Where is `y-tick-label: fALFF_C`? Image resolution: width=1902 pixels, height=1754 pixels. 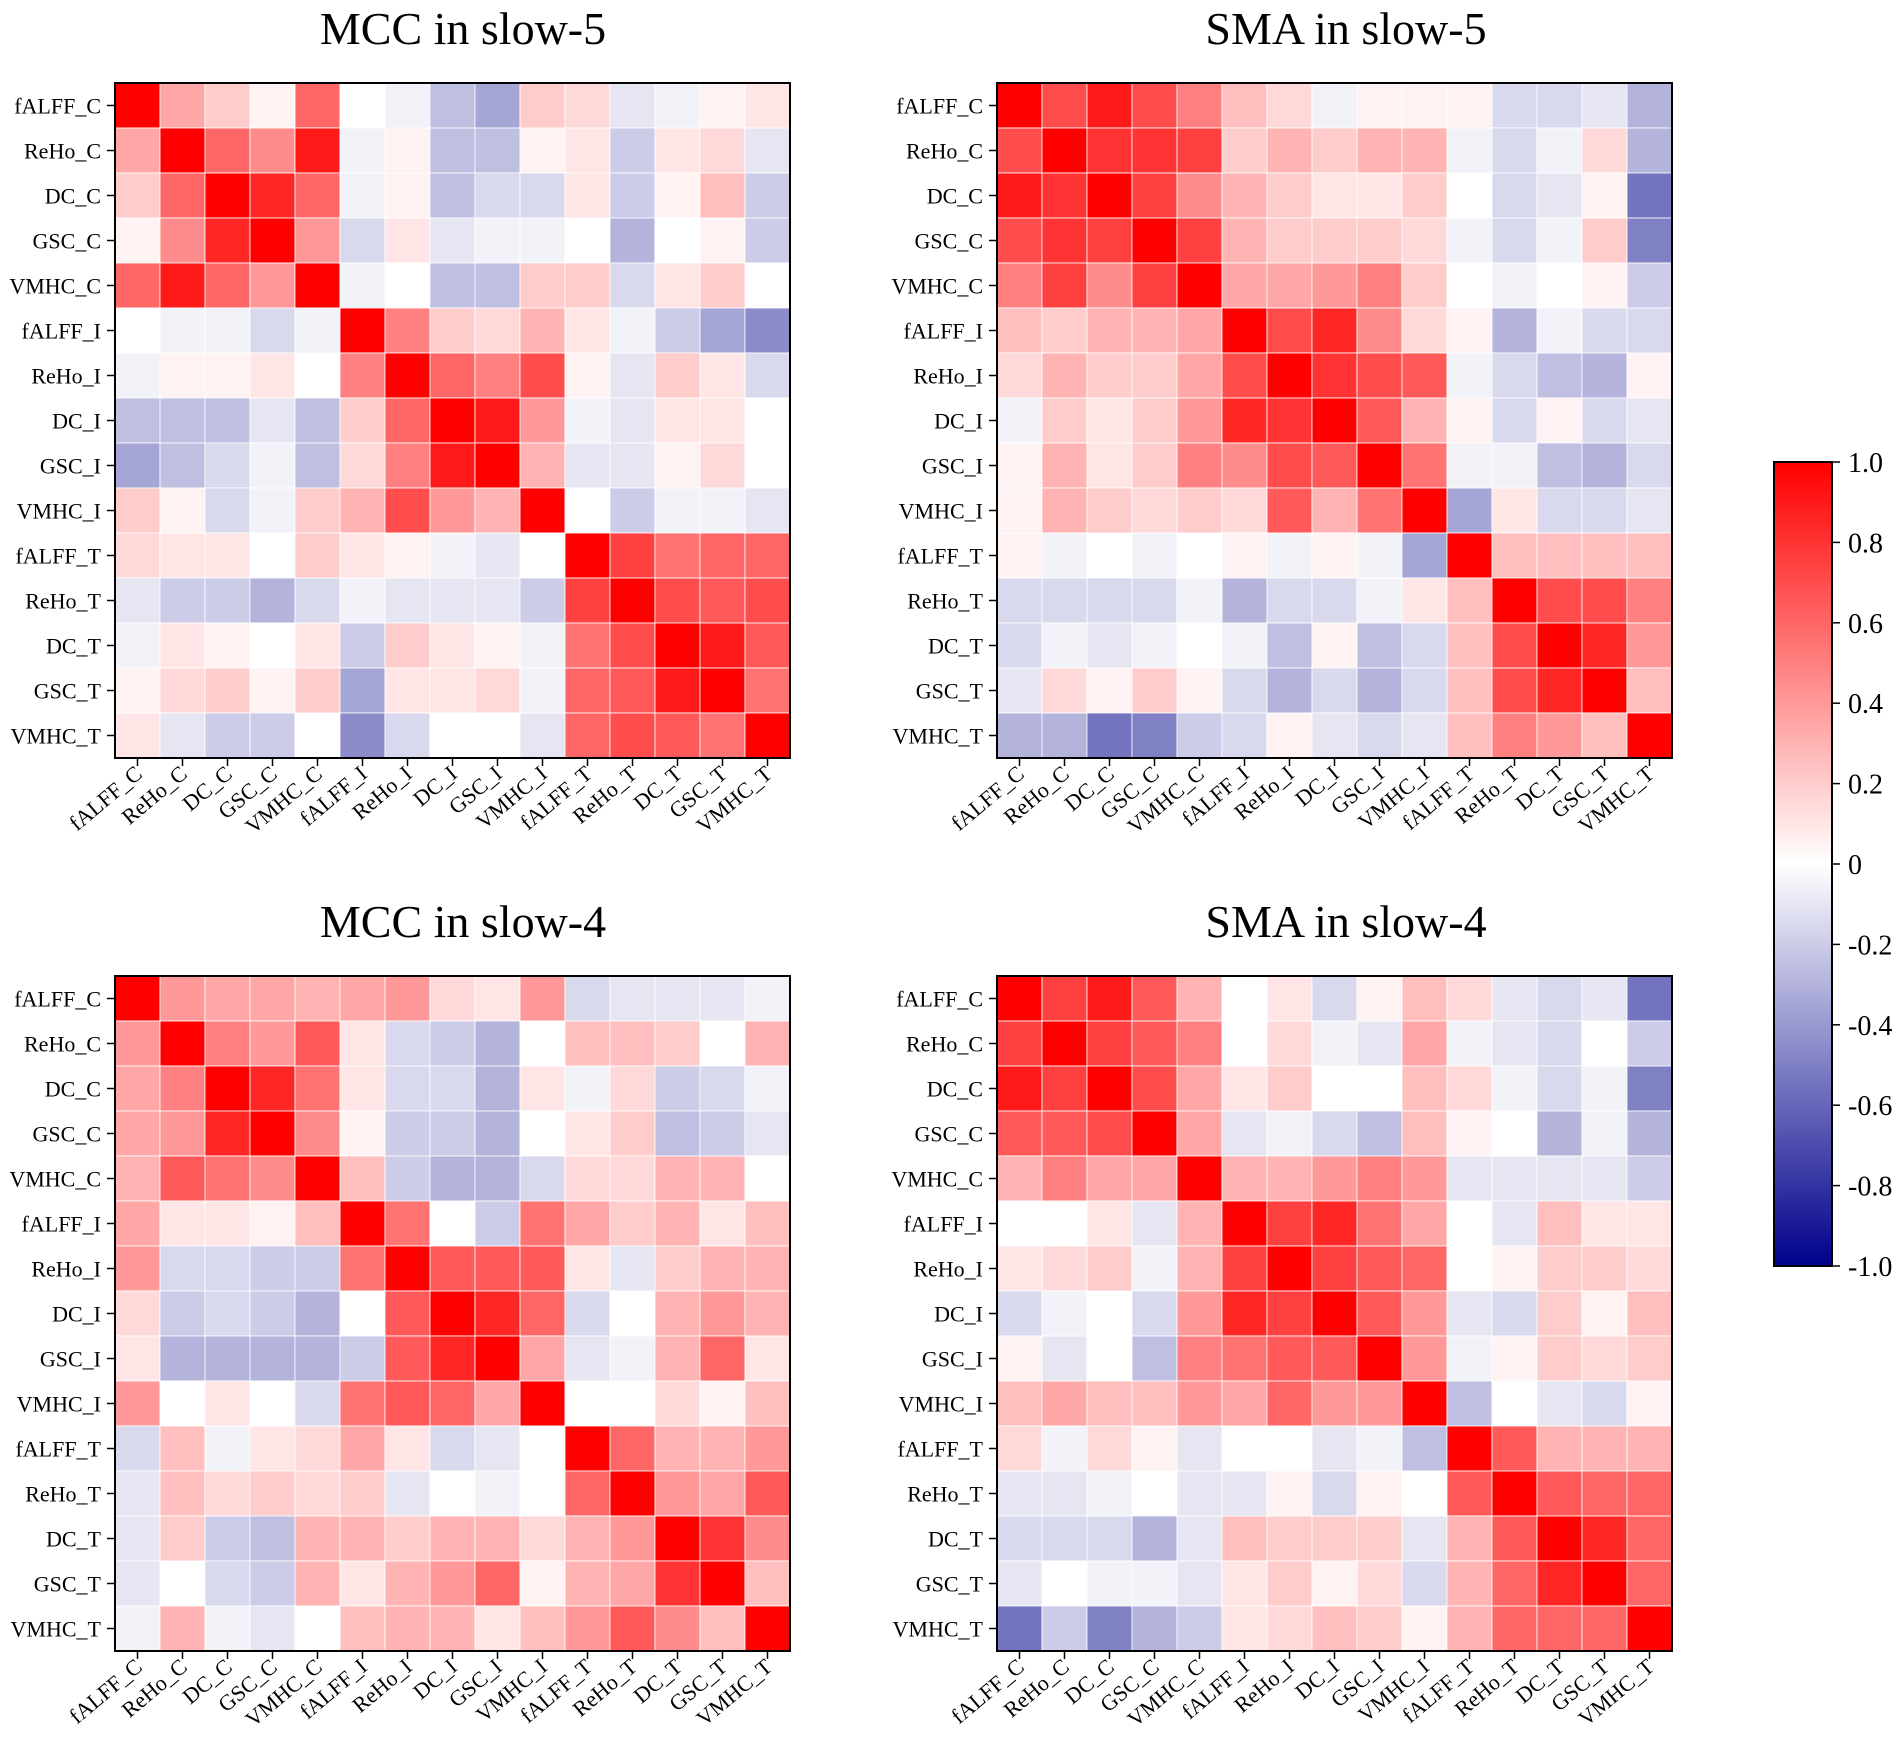
y-tick-label: fALFF_C is located at coordinates (57, 999).